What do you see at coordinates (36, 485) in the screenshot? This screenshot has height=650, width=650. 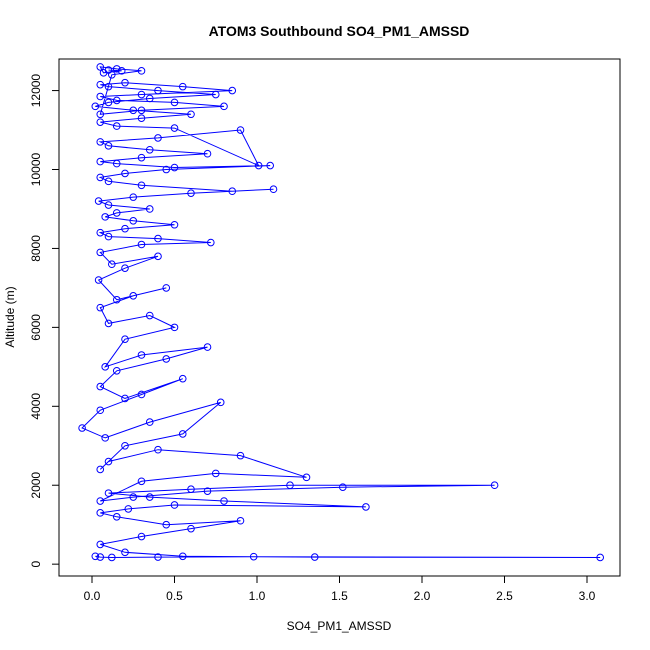 I see `y-tick-label: 2000` at bounding box center [36, 485].